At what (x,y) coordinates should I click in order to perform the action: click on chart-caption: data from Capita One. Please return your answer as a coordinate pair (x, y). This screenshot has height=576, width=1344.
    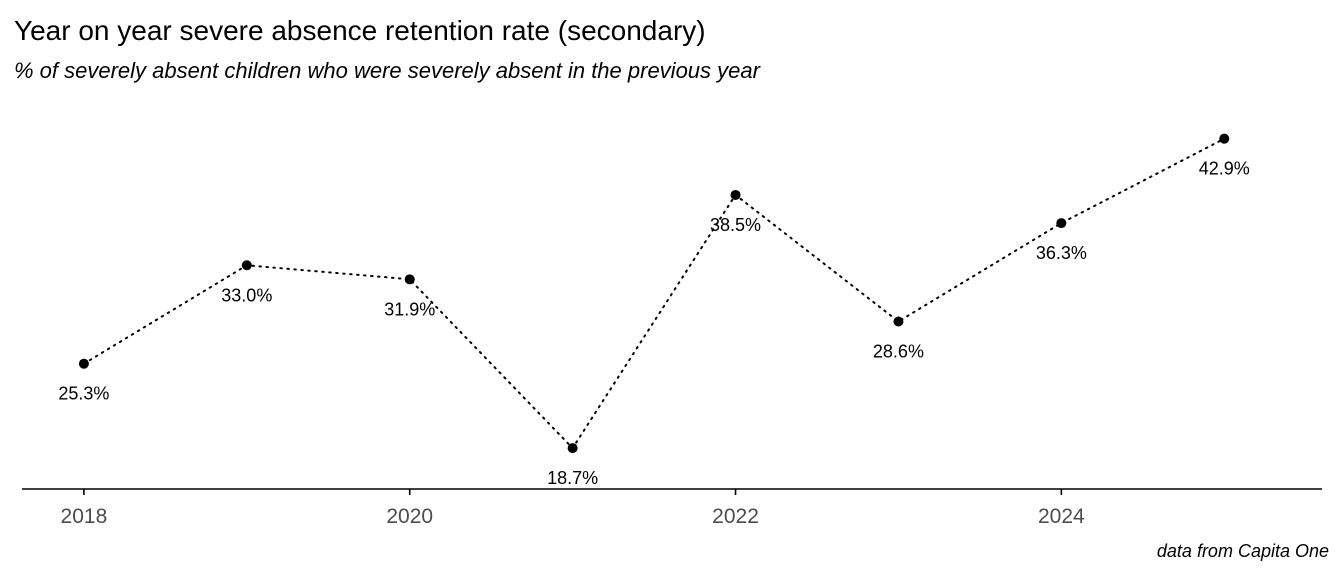
    Looking at the image, I should click on (1243, 551).